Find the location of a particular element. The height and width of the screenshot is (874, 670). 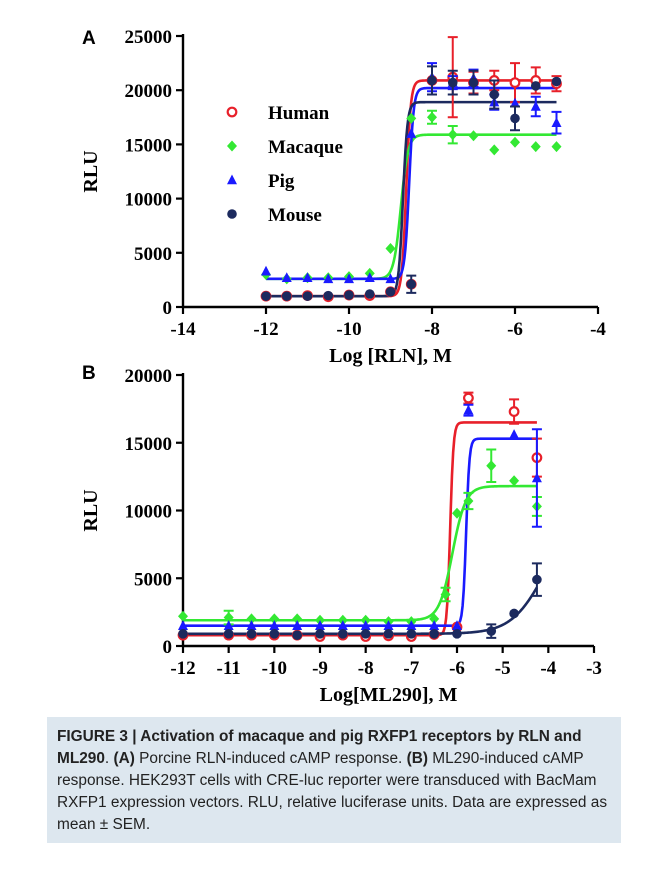

caption-b-label: (B) is located at coordinates (417, 758).